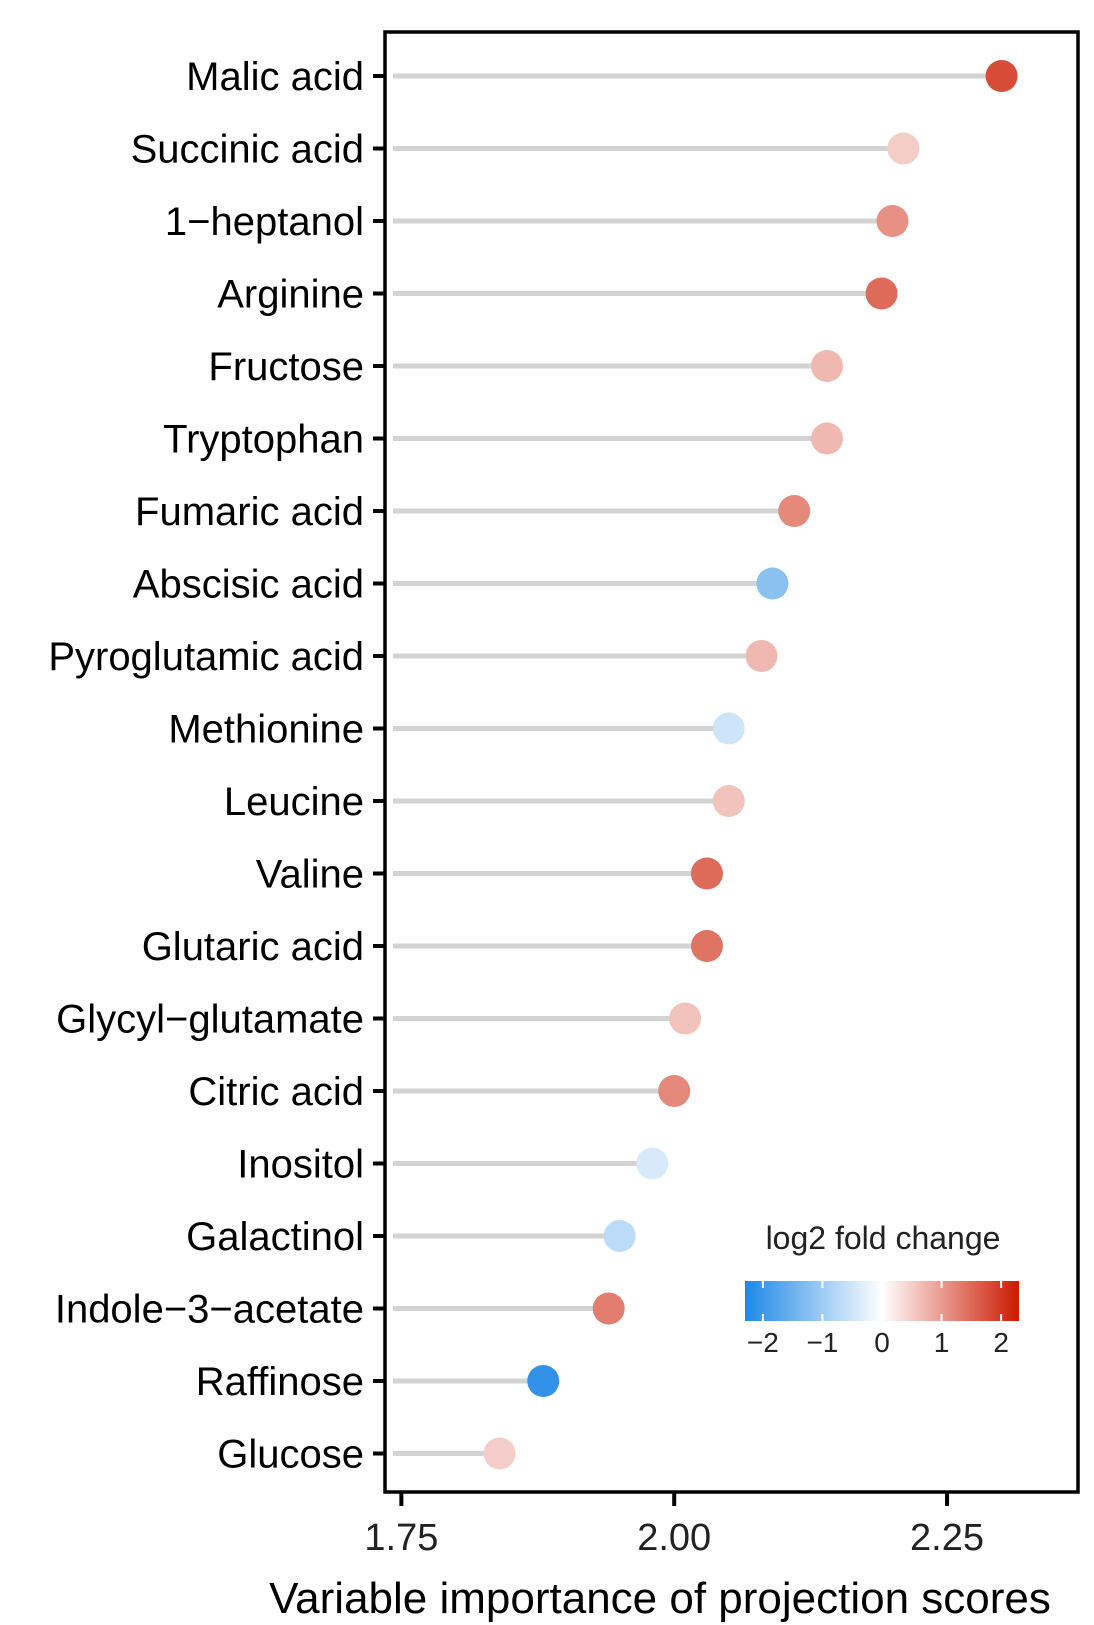 Image resolution: width=1094 pixels, height=1625 pixels. What do you see at coordinates (882, 1342) in the screenshot?
I see `legend-tick-label: 0` at bounding box center [882, 1342].